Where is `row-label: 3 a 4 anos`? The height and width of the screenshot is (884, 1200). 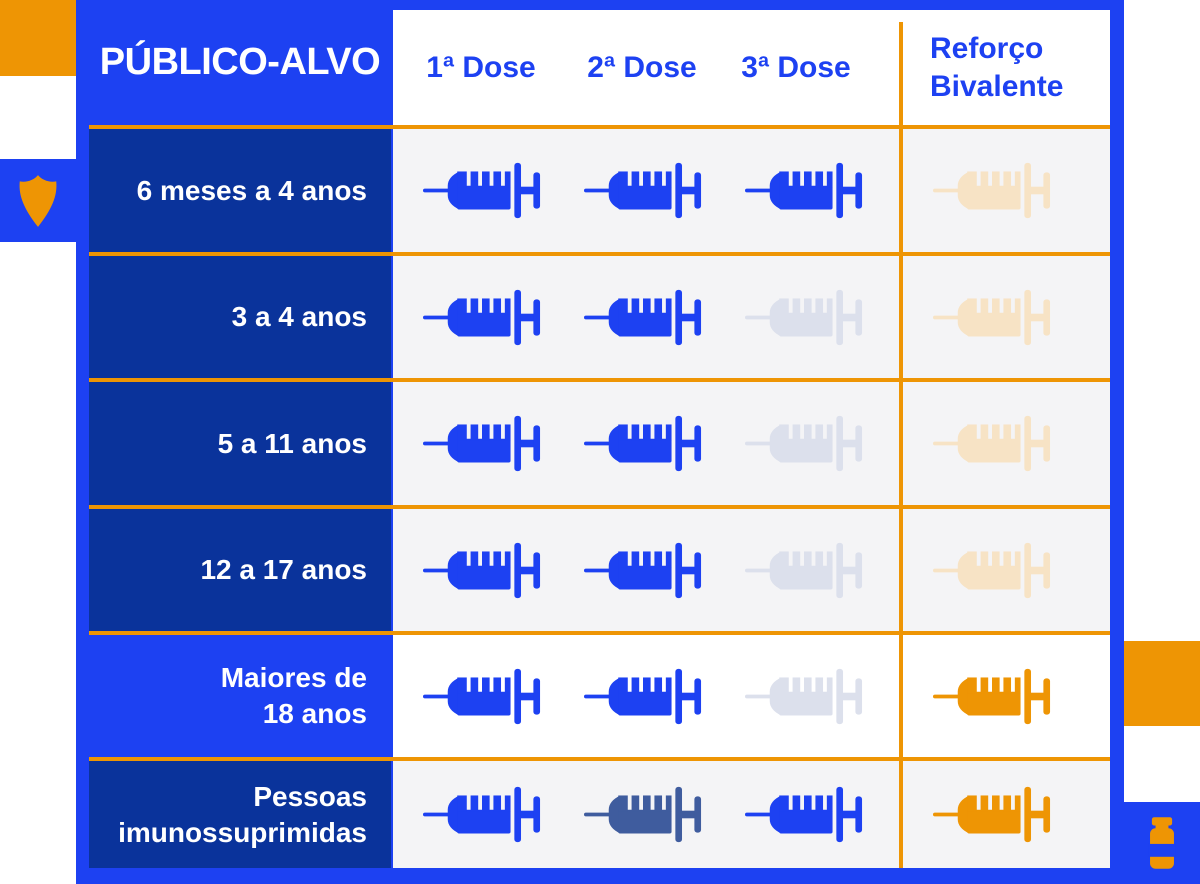 row-label: 3 a 4 anos is located at coordinates (240, 317).